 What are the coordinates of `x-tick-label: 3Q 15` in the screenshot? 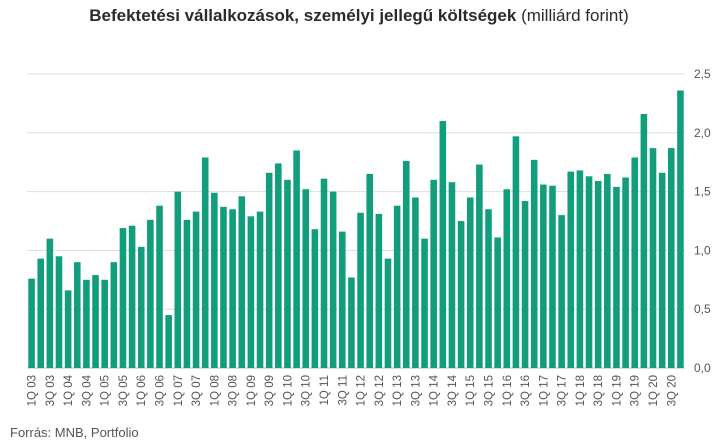 It's located at (490, 390).